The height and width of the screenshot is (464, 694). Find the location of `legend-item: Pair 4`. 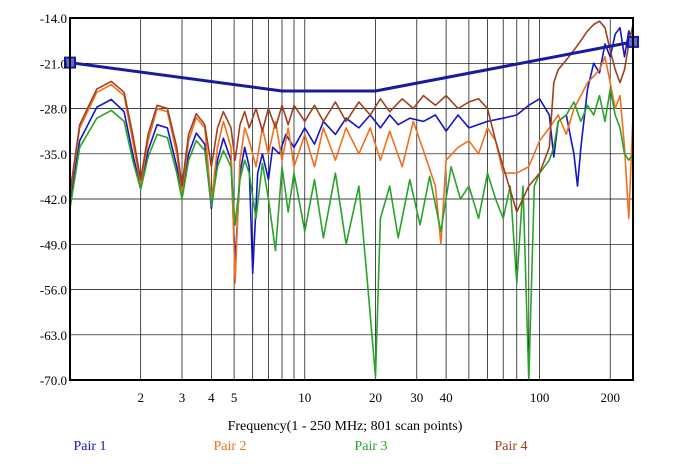

legend-item: Pair 4 is located at coordinates (510, 446).